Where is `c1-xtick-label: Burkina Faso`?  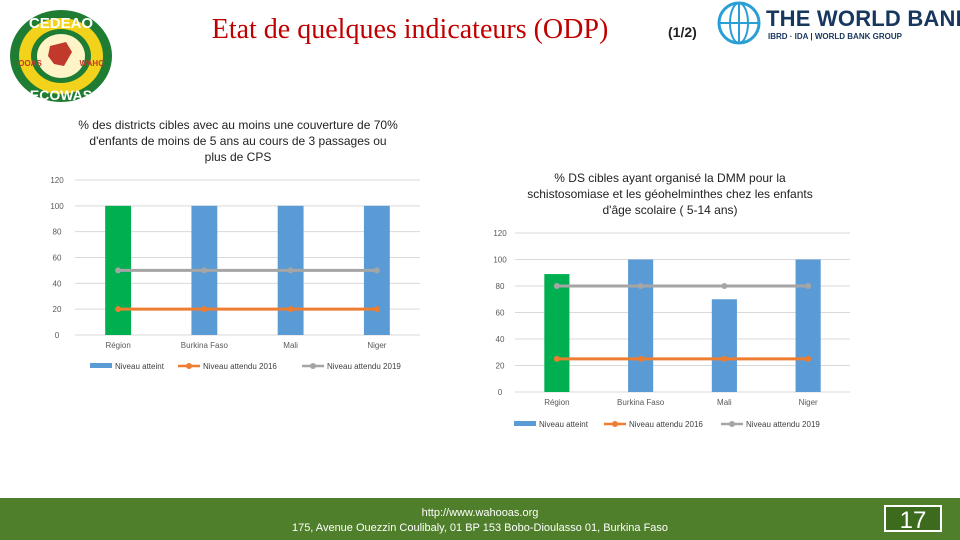
c1-xtick-label: Burkina Faso is located at coordinates (205, 345).